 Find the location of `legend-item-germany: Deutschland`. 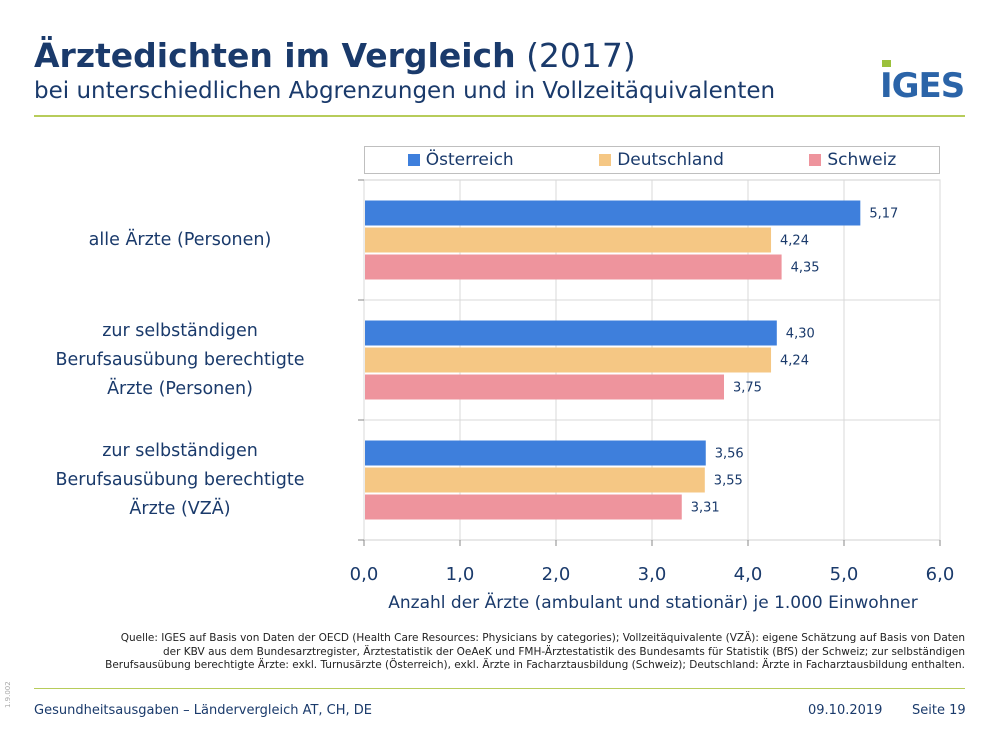

legend-item-germany: Deutschland is located at coordinates (661, 160).